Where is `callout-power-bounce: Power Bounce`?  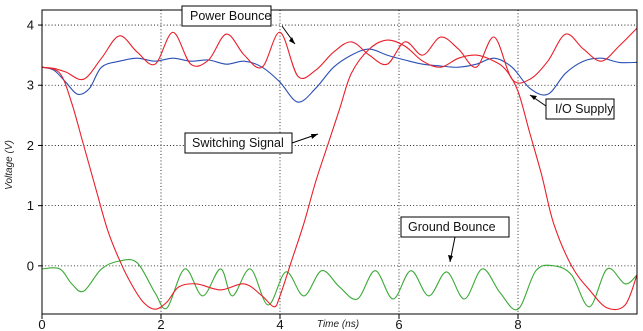 callout-power-bounce: Power Bounce is located at coordinates (238, 25).